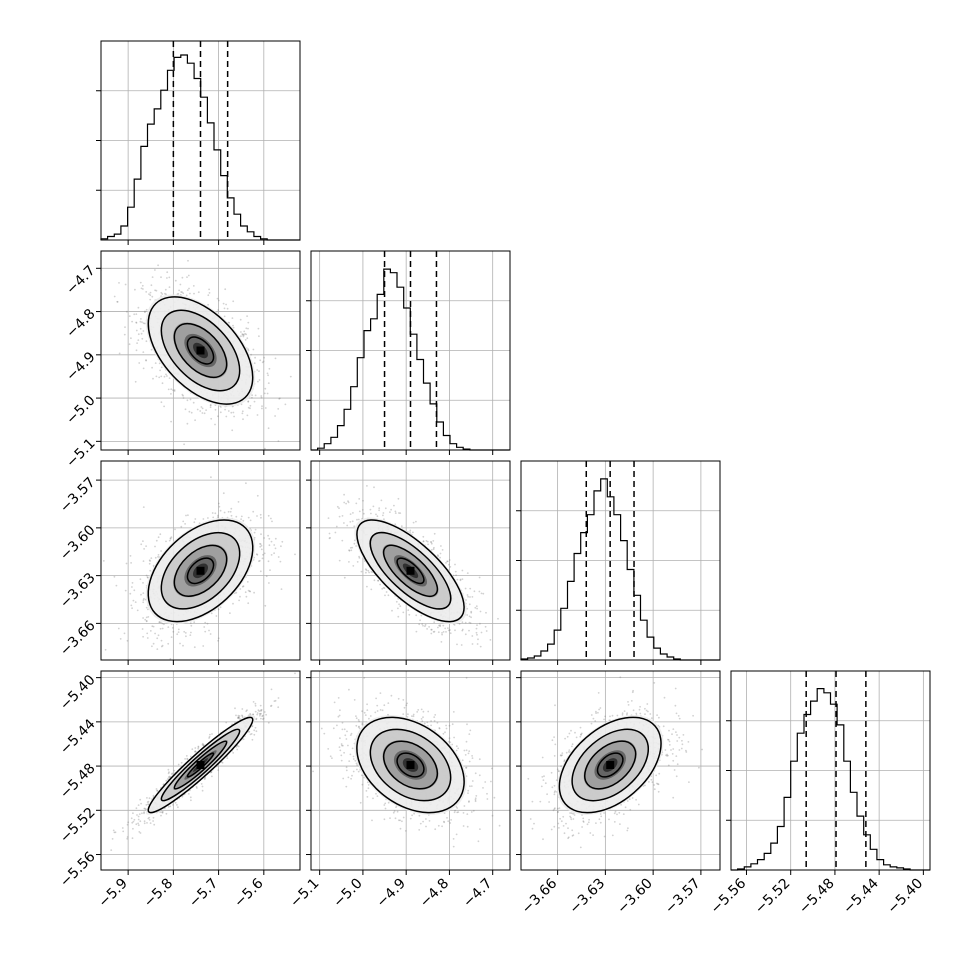 The height and width of the screenshot is (970, 970). I want to click on histogram-step, so click(200, 147).